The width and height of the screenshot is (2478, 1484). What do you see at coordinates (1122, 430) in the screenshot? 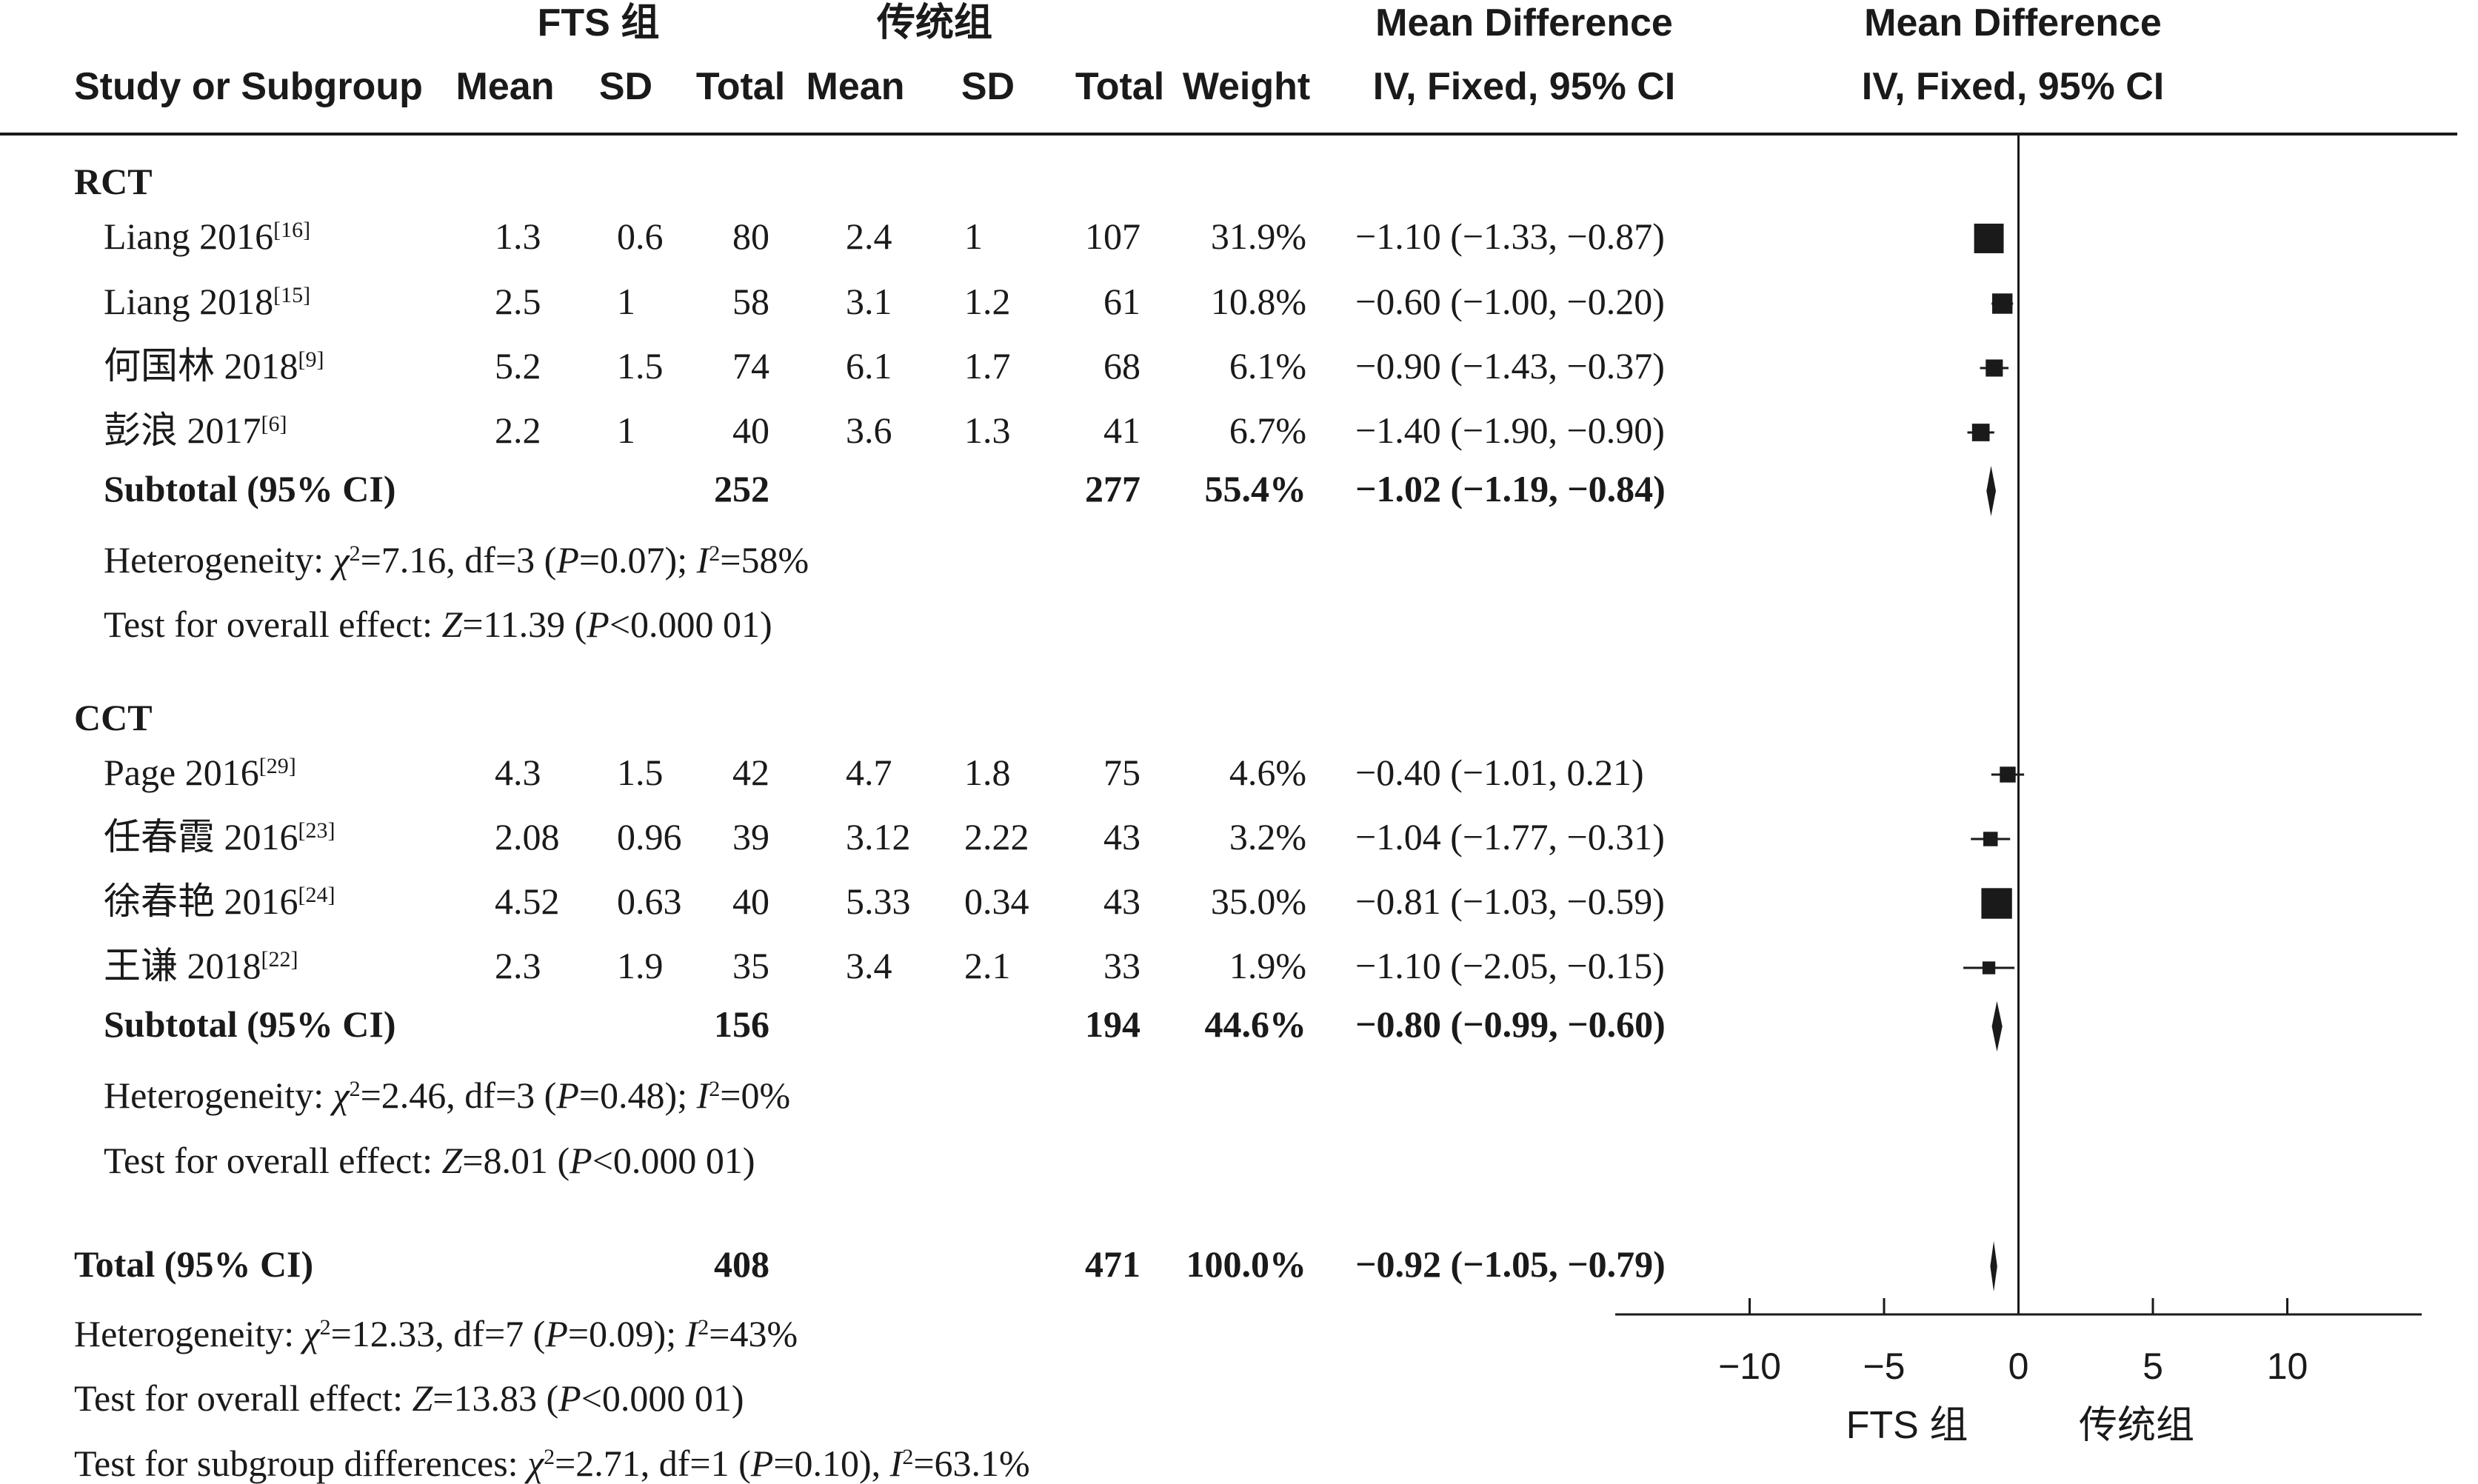
I see `total2-cell: 41` at bounding box center [1122, 430].